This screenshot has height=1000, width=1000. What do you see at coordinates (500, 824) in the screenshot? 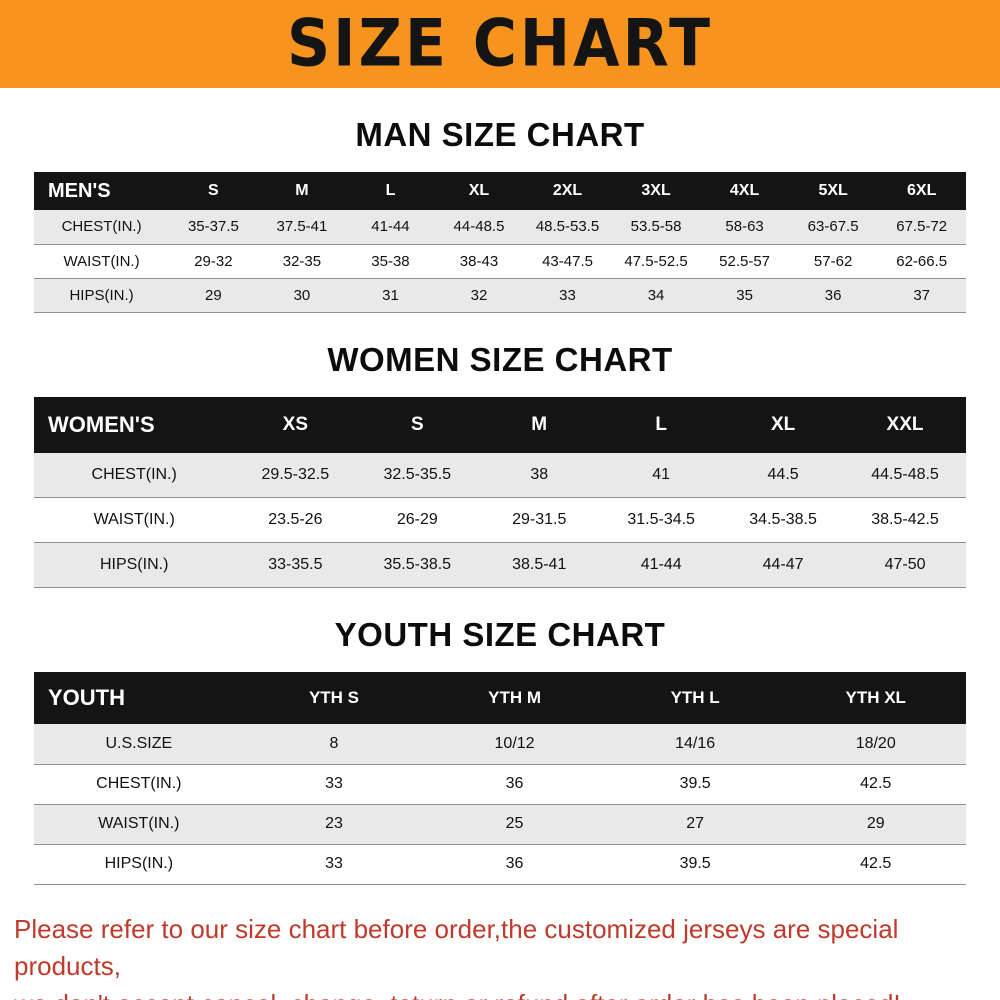
I see `table-row: WAIST(IN.) 23 25 27 29` at bounding box center [500, 824].